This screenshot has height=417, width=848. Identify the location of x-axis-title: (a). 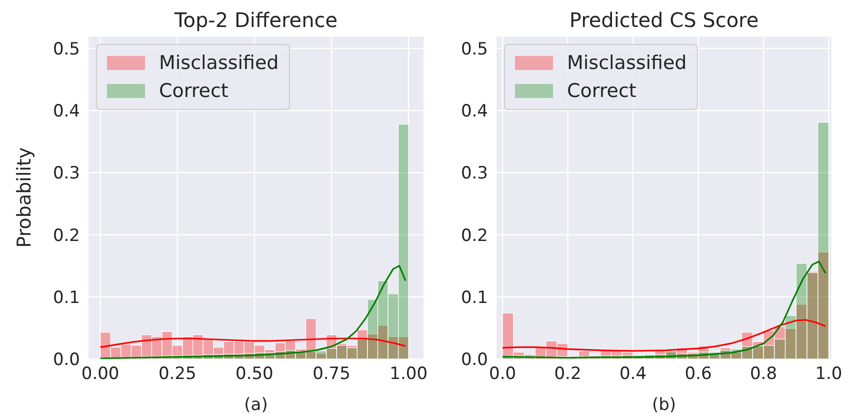
(256, 405).